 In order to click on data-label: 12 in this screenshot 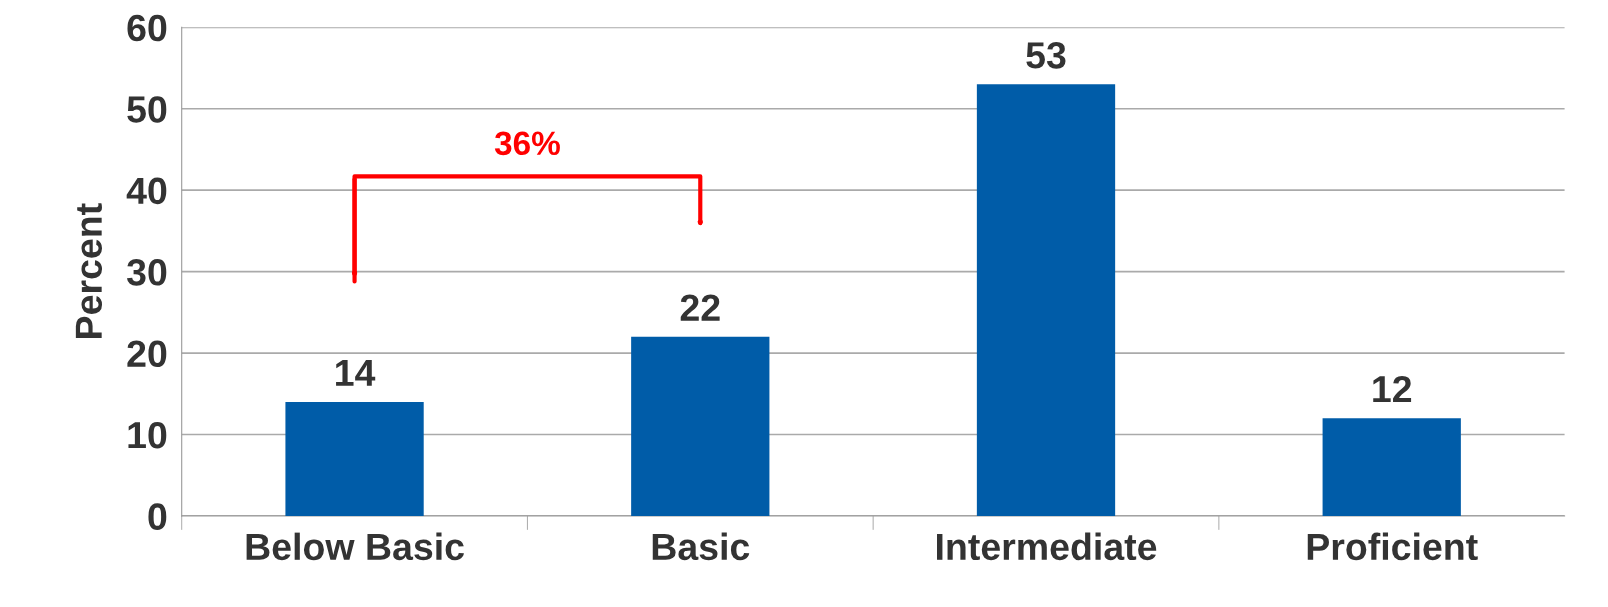, I will do `click(1392, 389)`.